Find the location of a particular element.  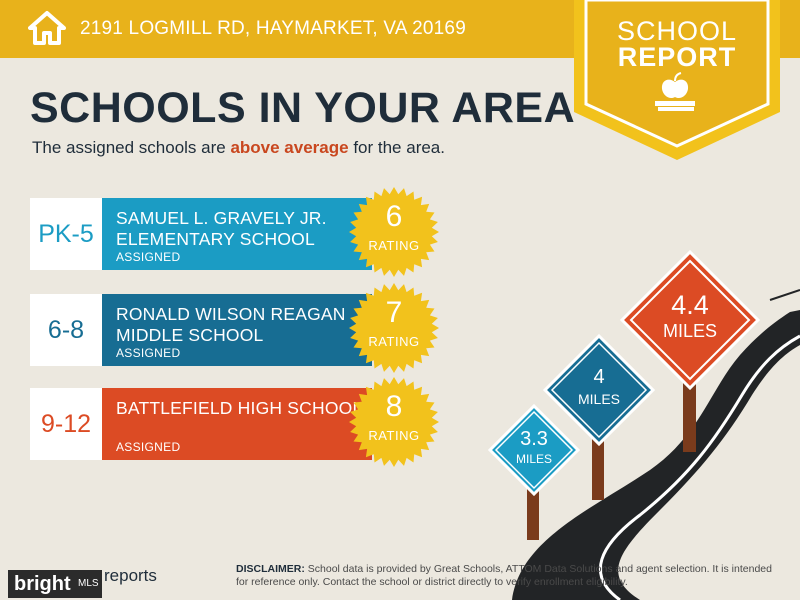

school-name: BATTLEFIELD HIGH SCHOOL is located at coordinates (239, 408).